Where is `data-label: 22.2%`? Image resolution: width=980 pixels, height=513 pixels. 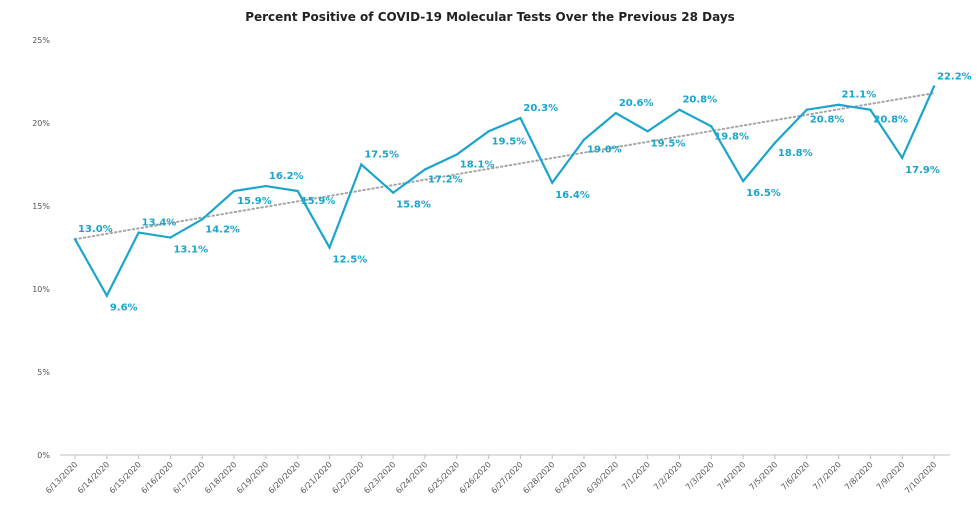 data-label: 22.2% is located at coordinates (954, 76).